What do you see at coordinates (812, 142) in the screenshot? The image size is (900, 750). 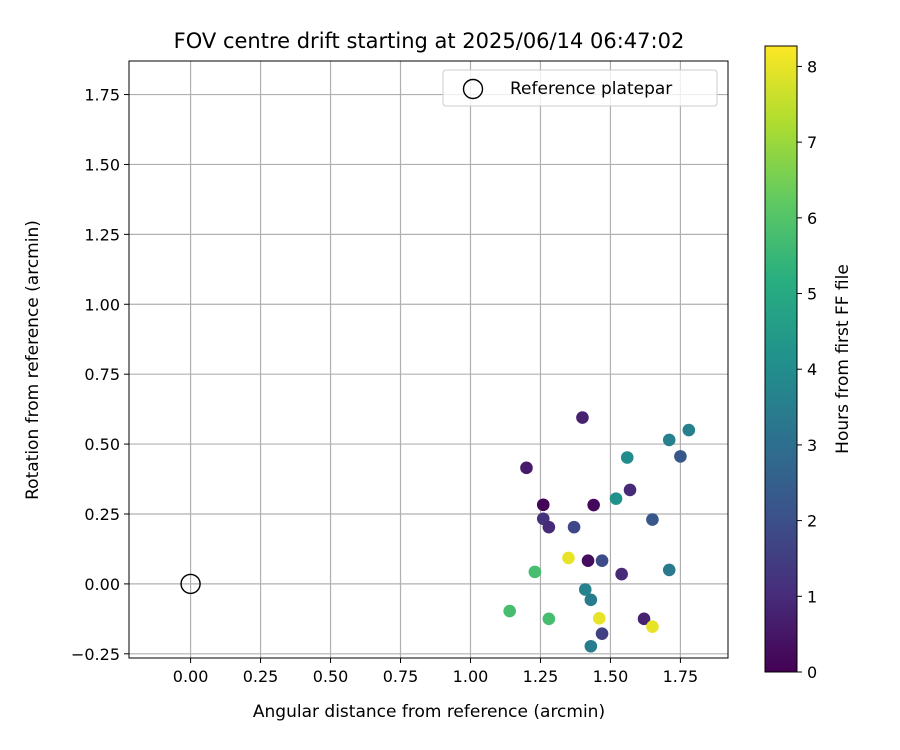 I see `colorbar-tick-label: 7` at bounding box center [812, 142].